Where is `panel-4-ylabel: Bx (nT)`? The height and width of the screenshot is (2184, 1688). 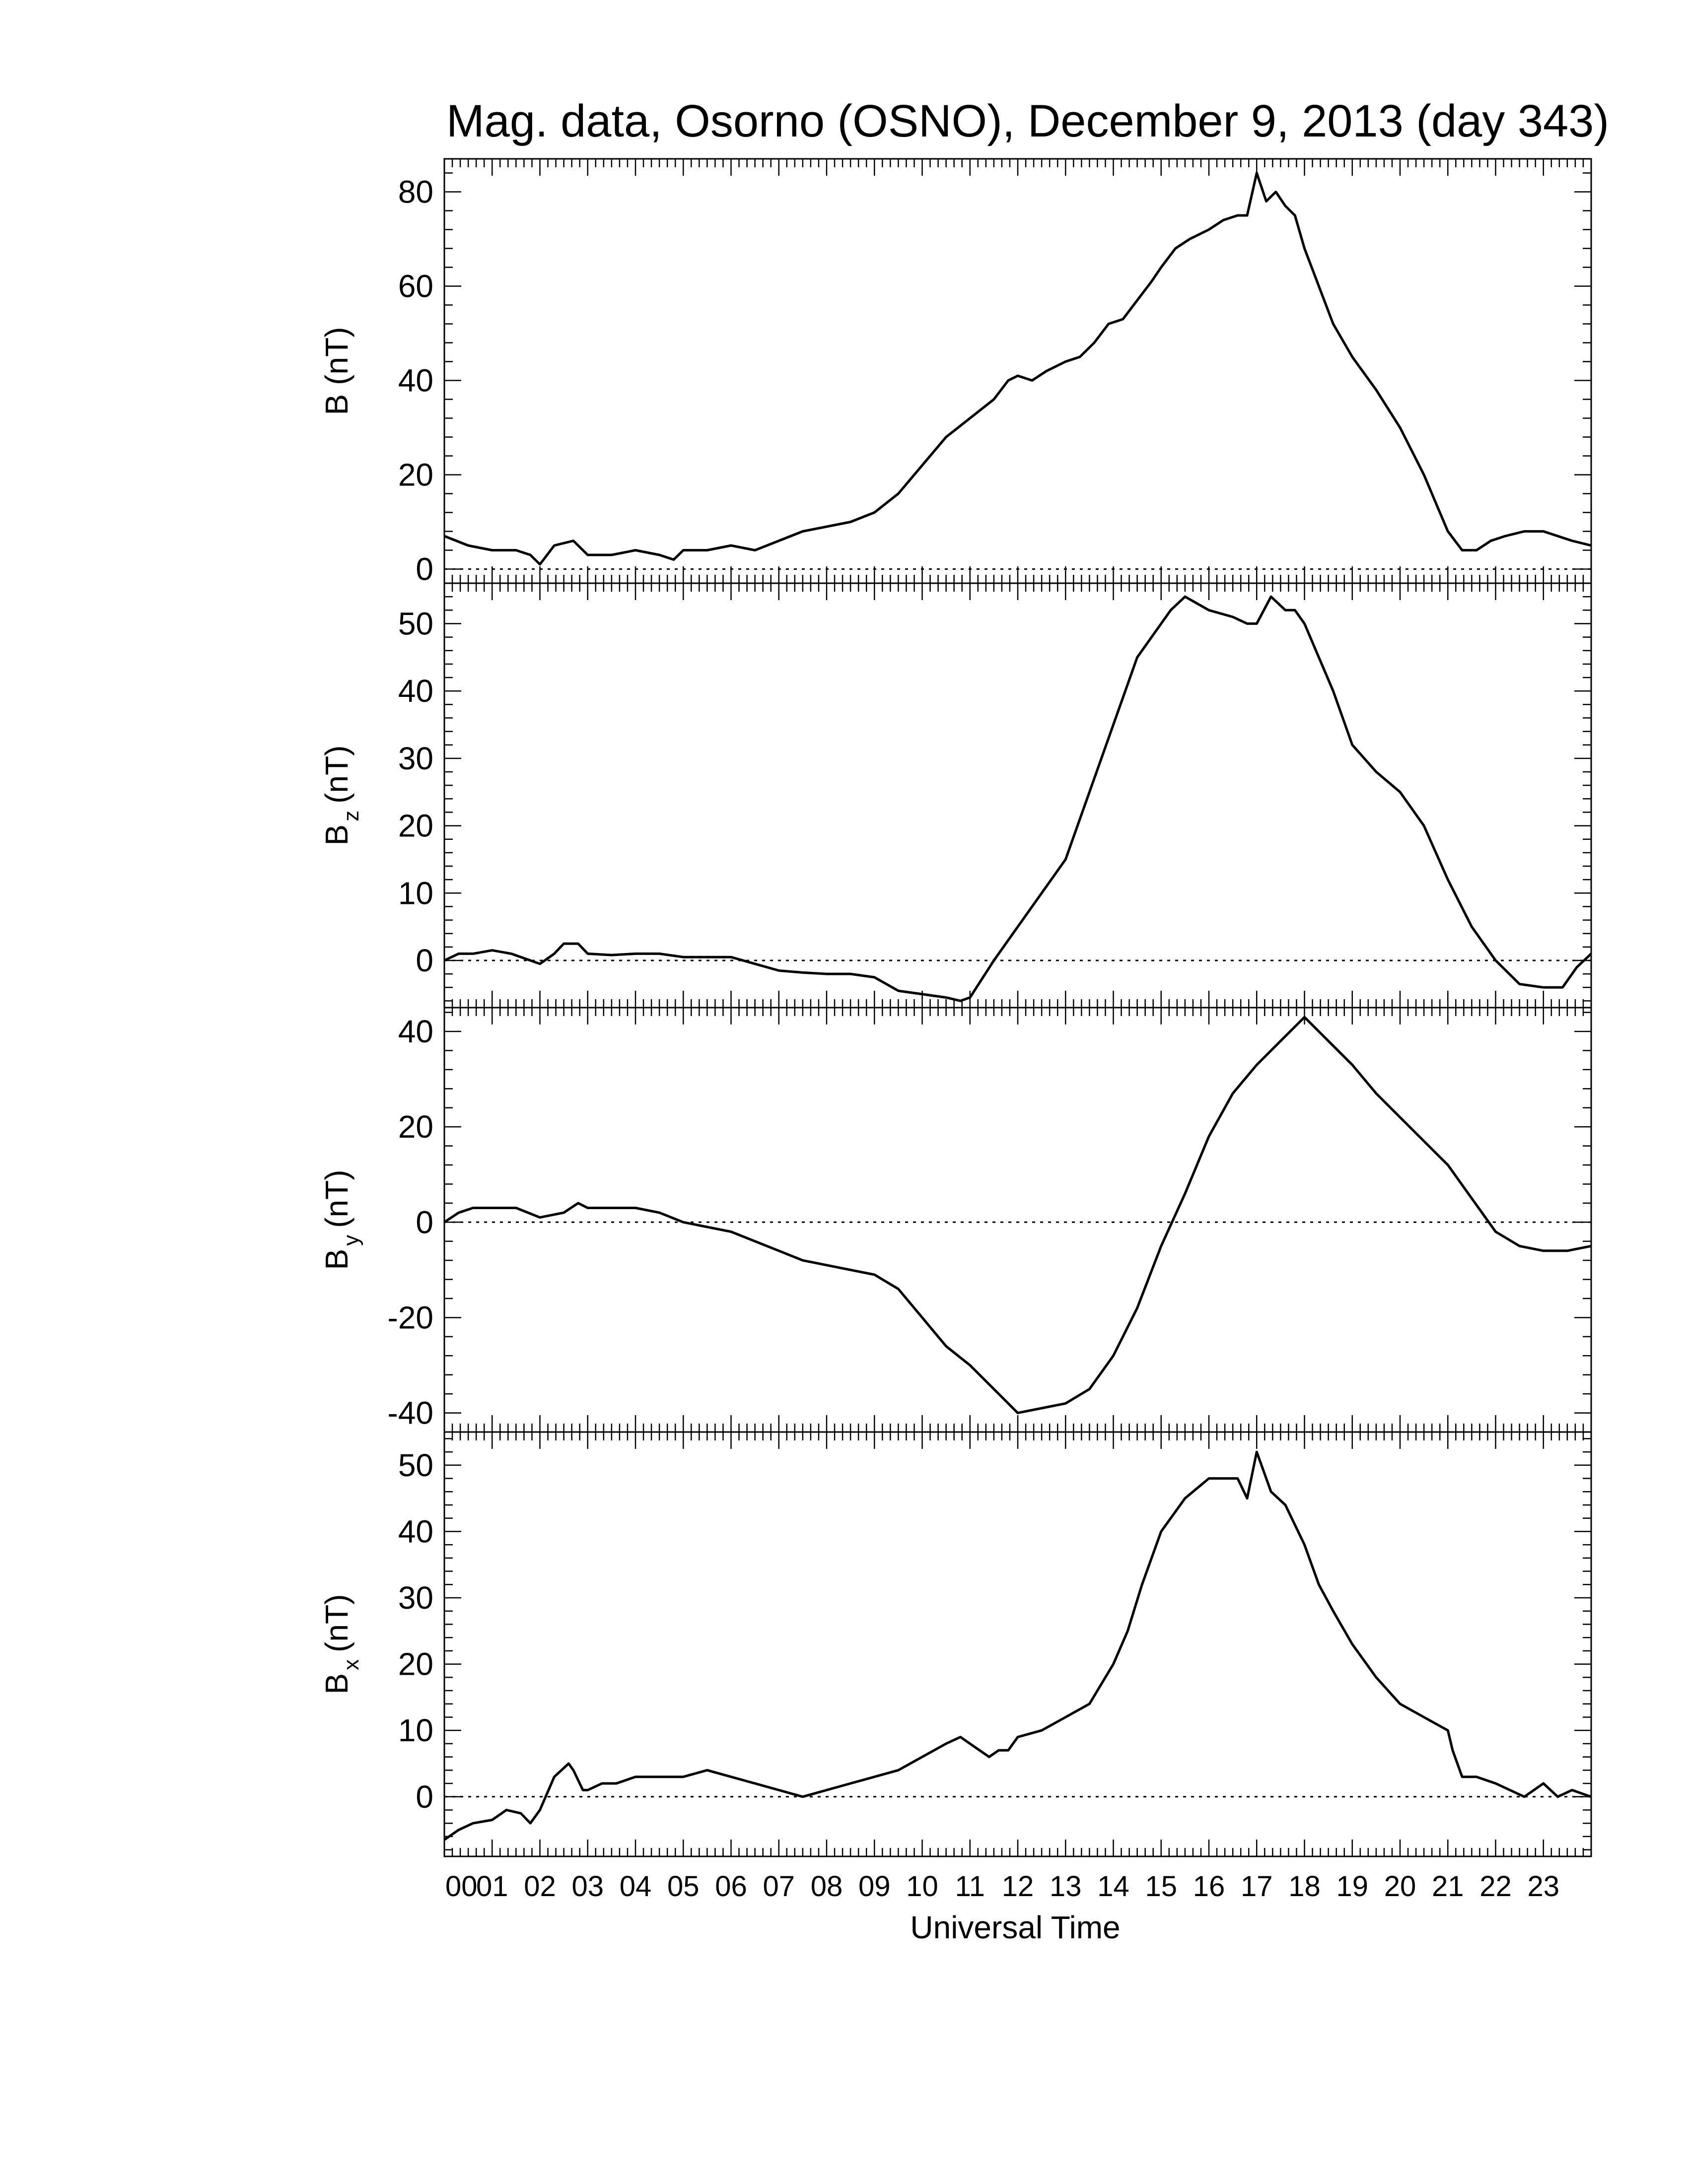 panel-4-ylabel: Bx (nT) is located at coordinates (341, 1644).